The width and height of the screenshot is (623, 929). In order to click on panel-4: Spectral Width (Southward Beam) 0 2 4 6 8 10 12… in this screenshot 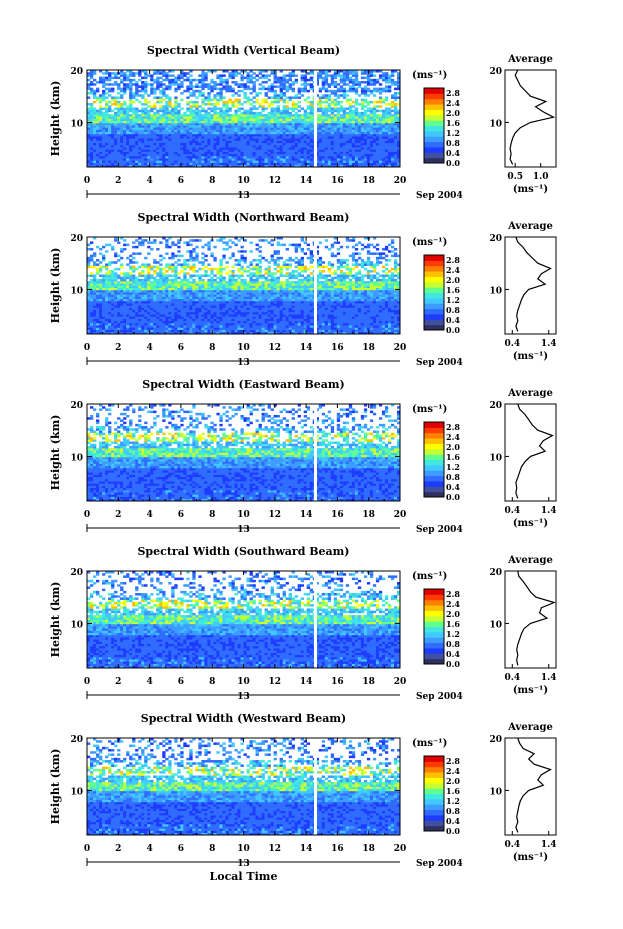, I will do `click(303, 623)`.